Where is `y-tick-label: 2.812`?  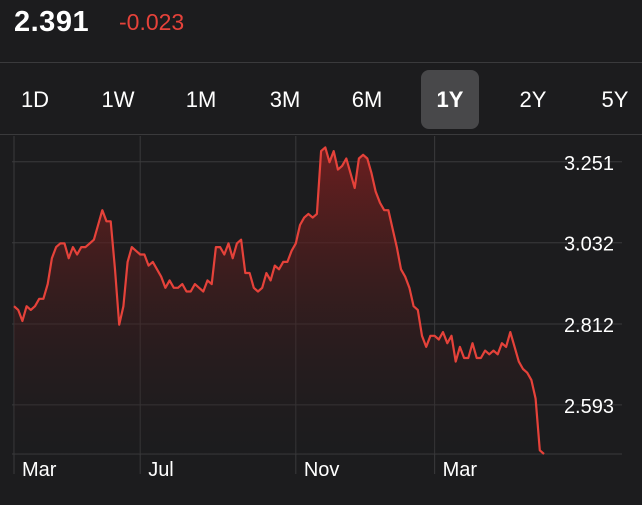 y-tick-label: 2.812 is located at coordinates (589, 326).